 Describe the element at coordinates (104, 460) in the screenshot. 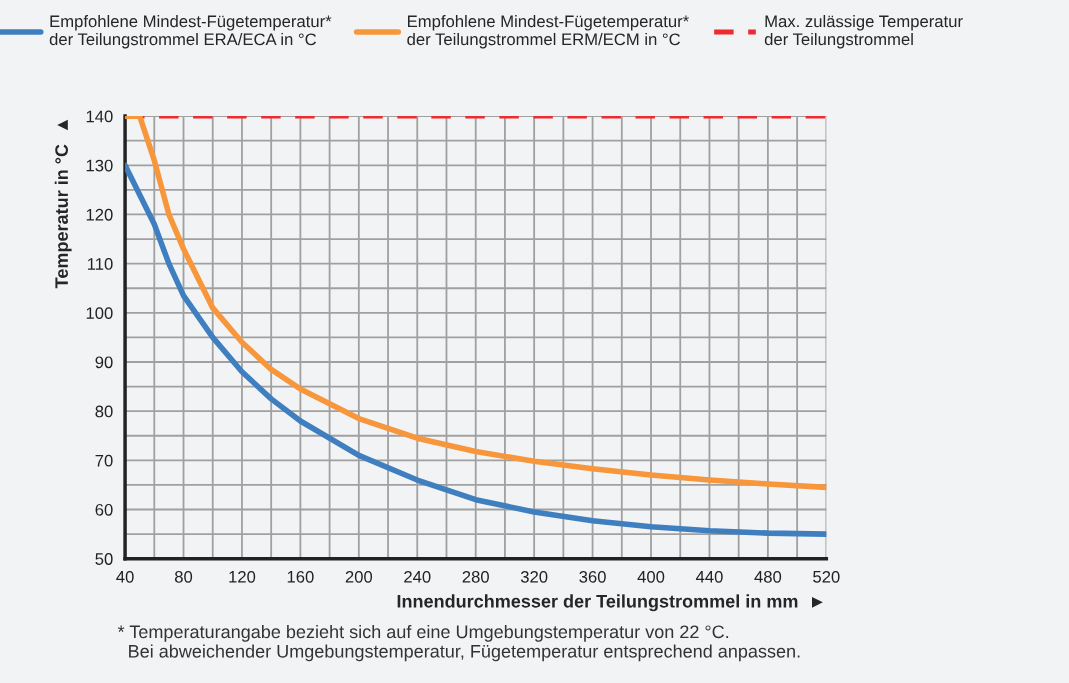

I see `y-tick-label: 70` at that location.